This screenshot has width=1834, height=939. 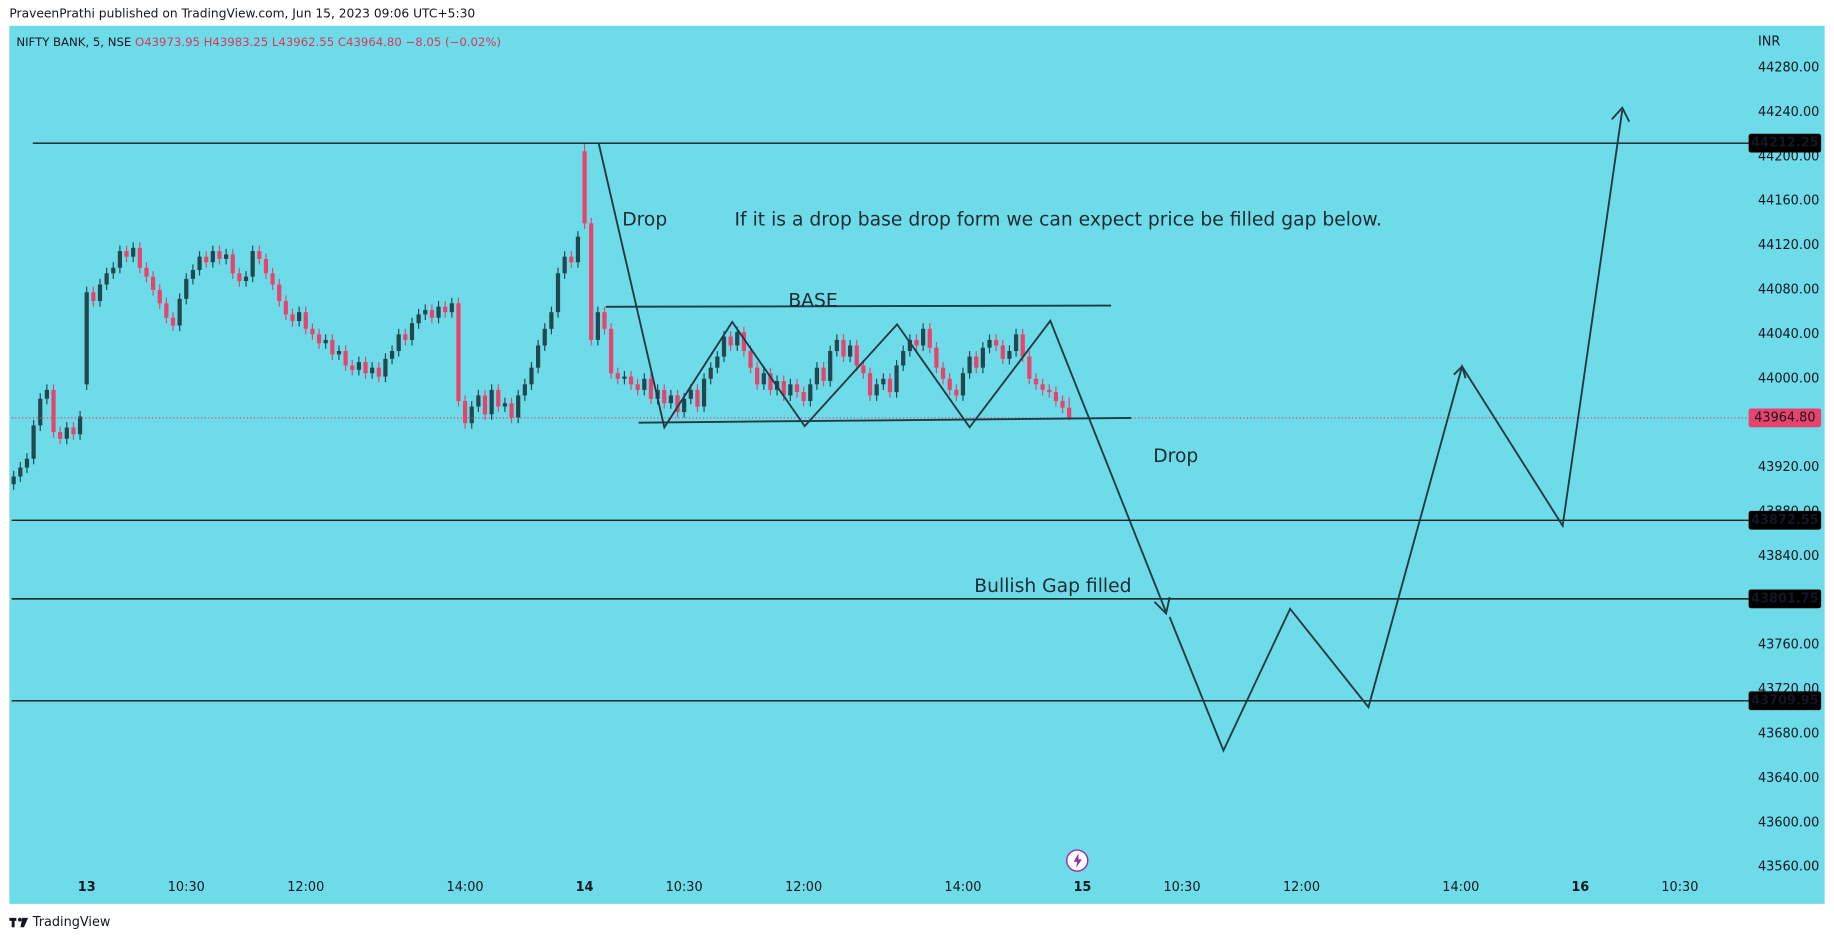 What do you see at coordinates (1788, 778) in the screenshot?
I see `y-tick-label: 43640.00` at bounding box center [1788, 778].